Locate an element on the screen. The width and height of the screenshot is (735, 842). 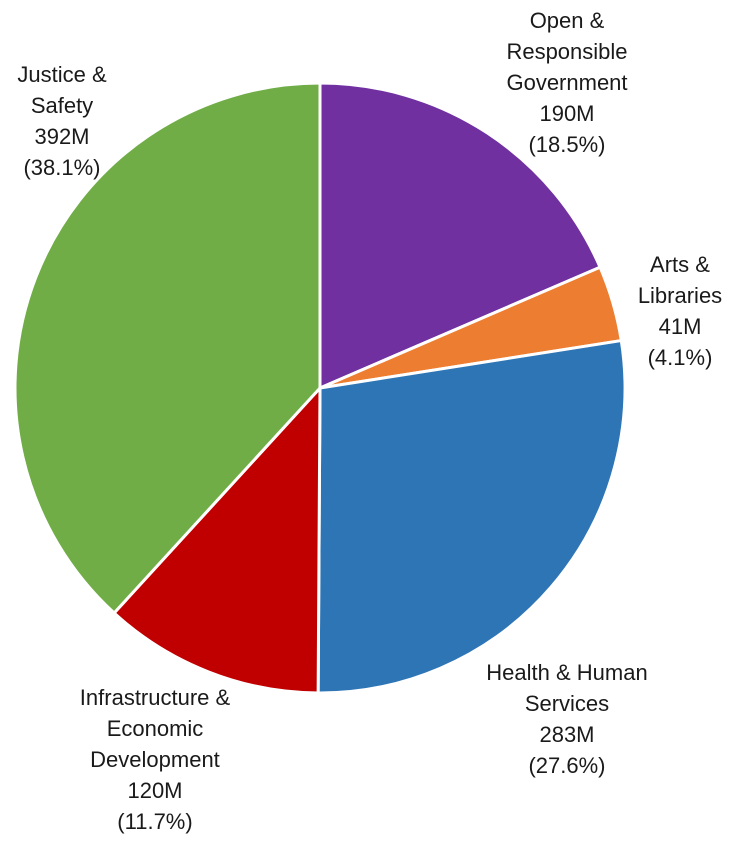
slice-label-line: Services is located at coordinates (567, 703).